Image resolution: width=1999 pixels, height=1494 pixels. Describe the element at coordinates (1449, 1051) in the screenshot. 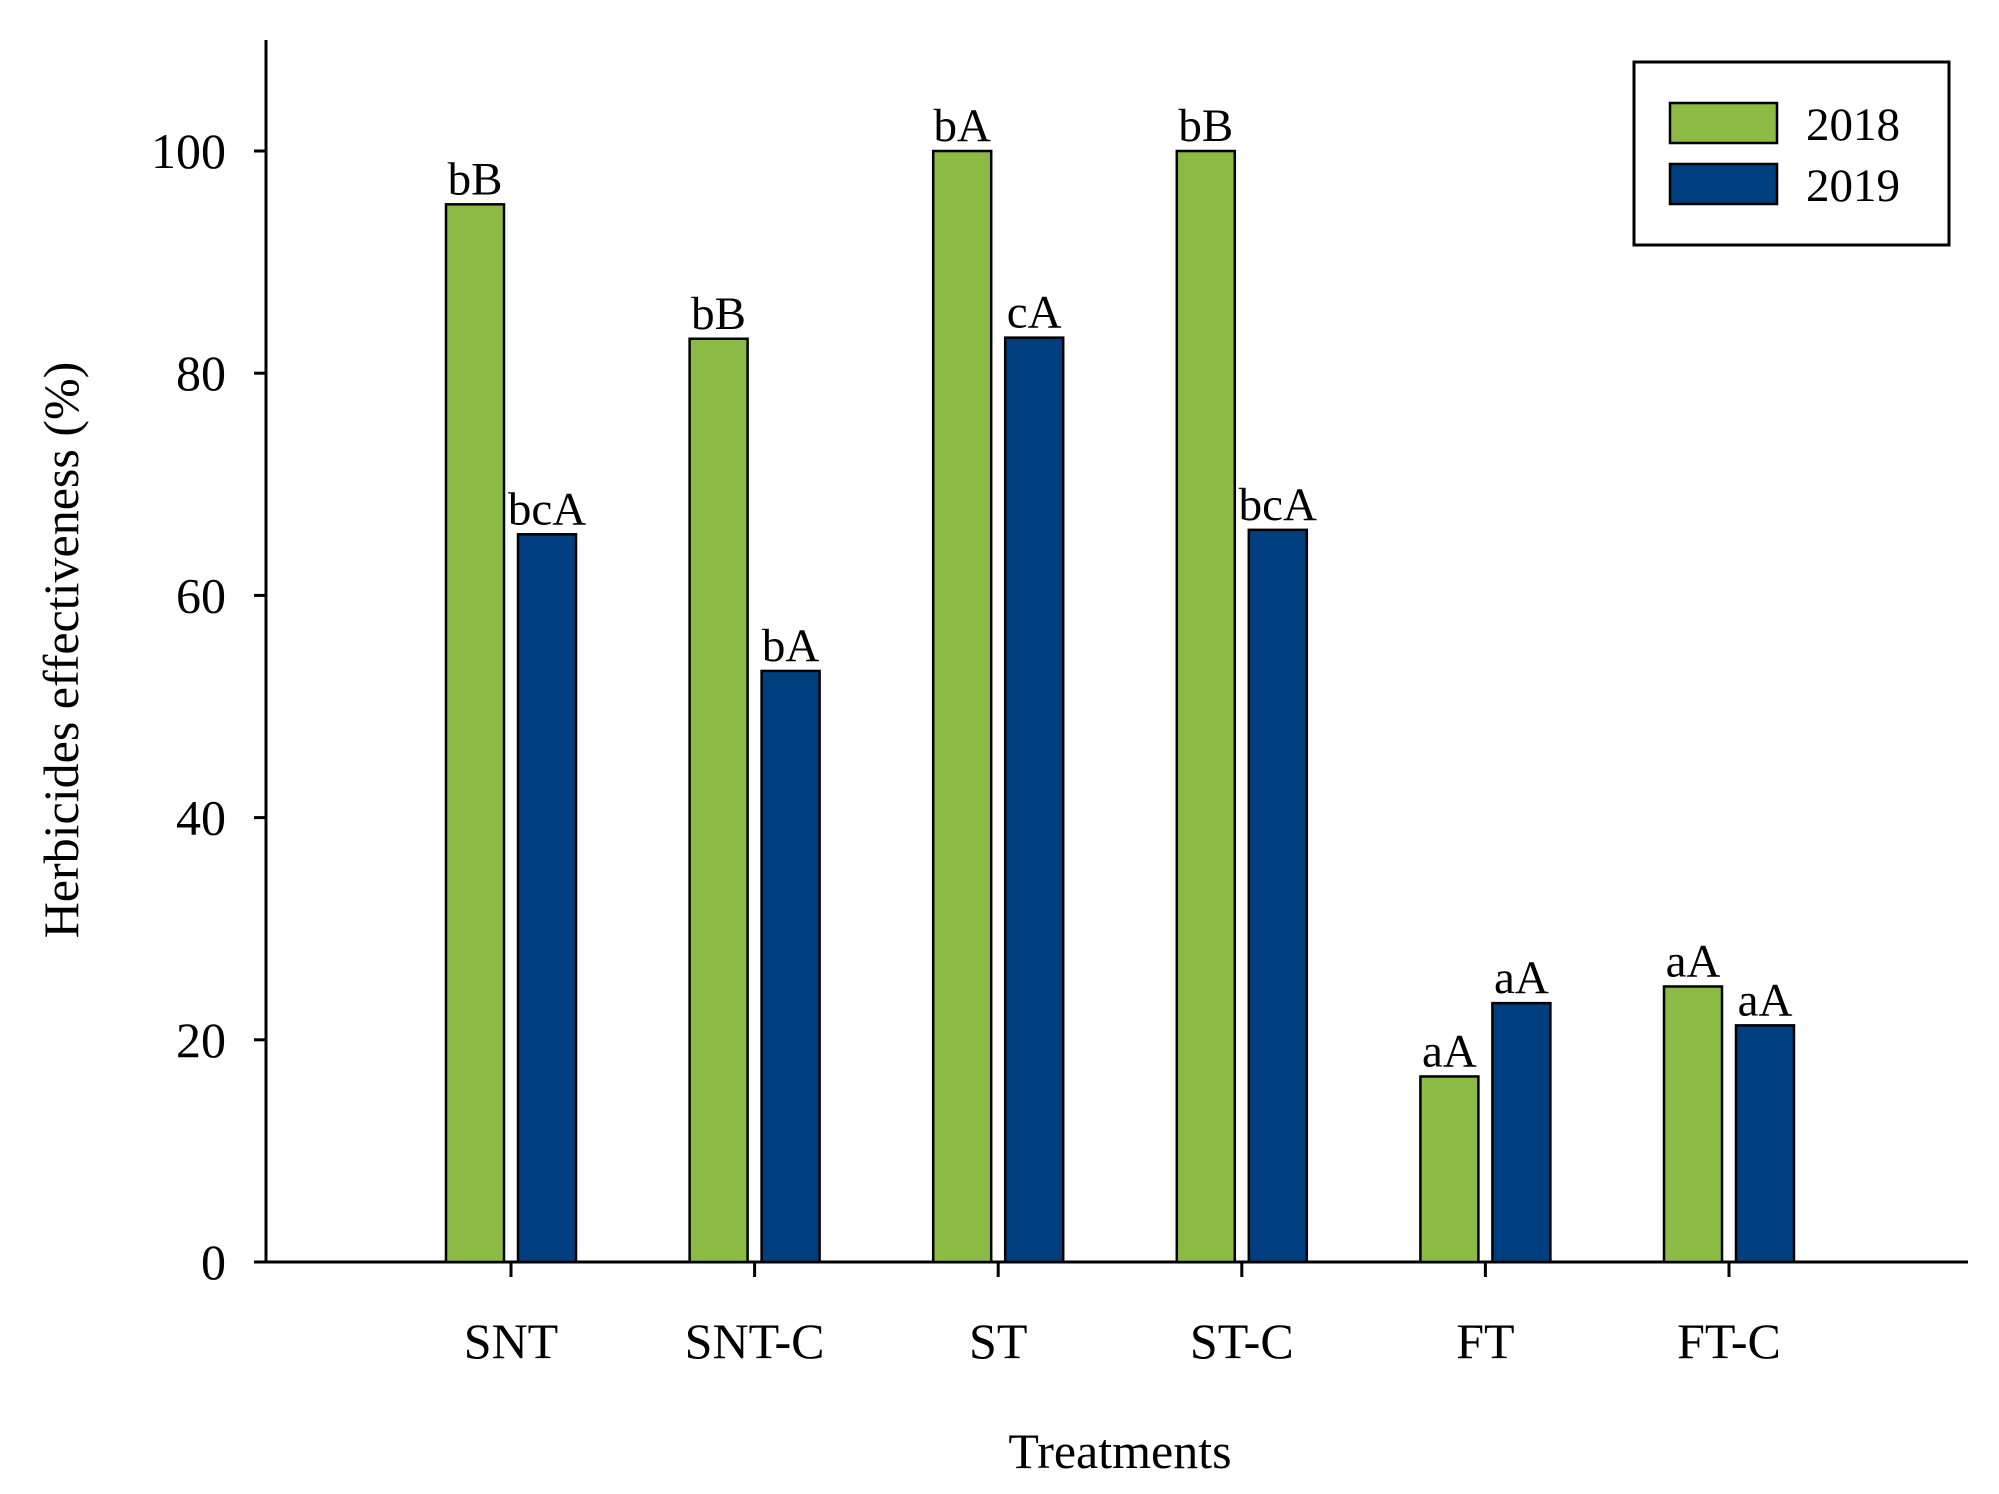

I see `bar-label-2018-FT: aA` at that location.